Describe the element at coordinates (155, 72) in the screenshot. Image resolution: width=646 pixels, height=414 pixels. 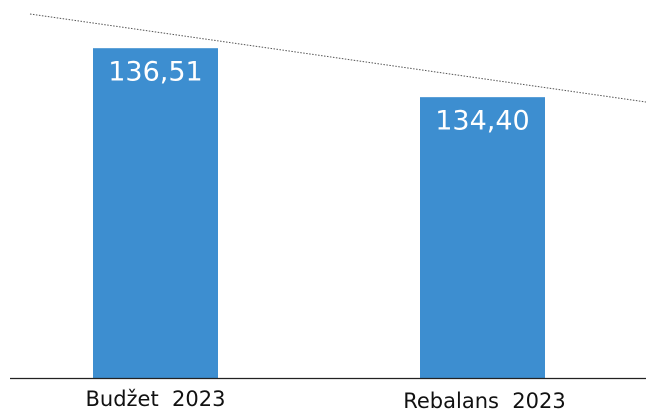
I see `data-label: 136,51` at that location.